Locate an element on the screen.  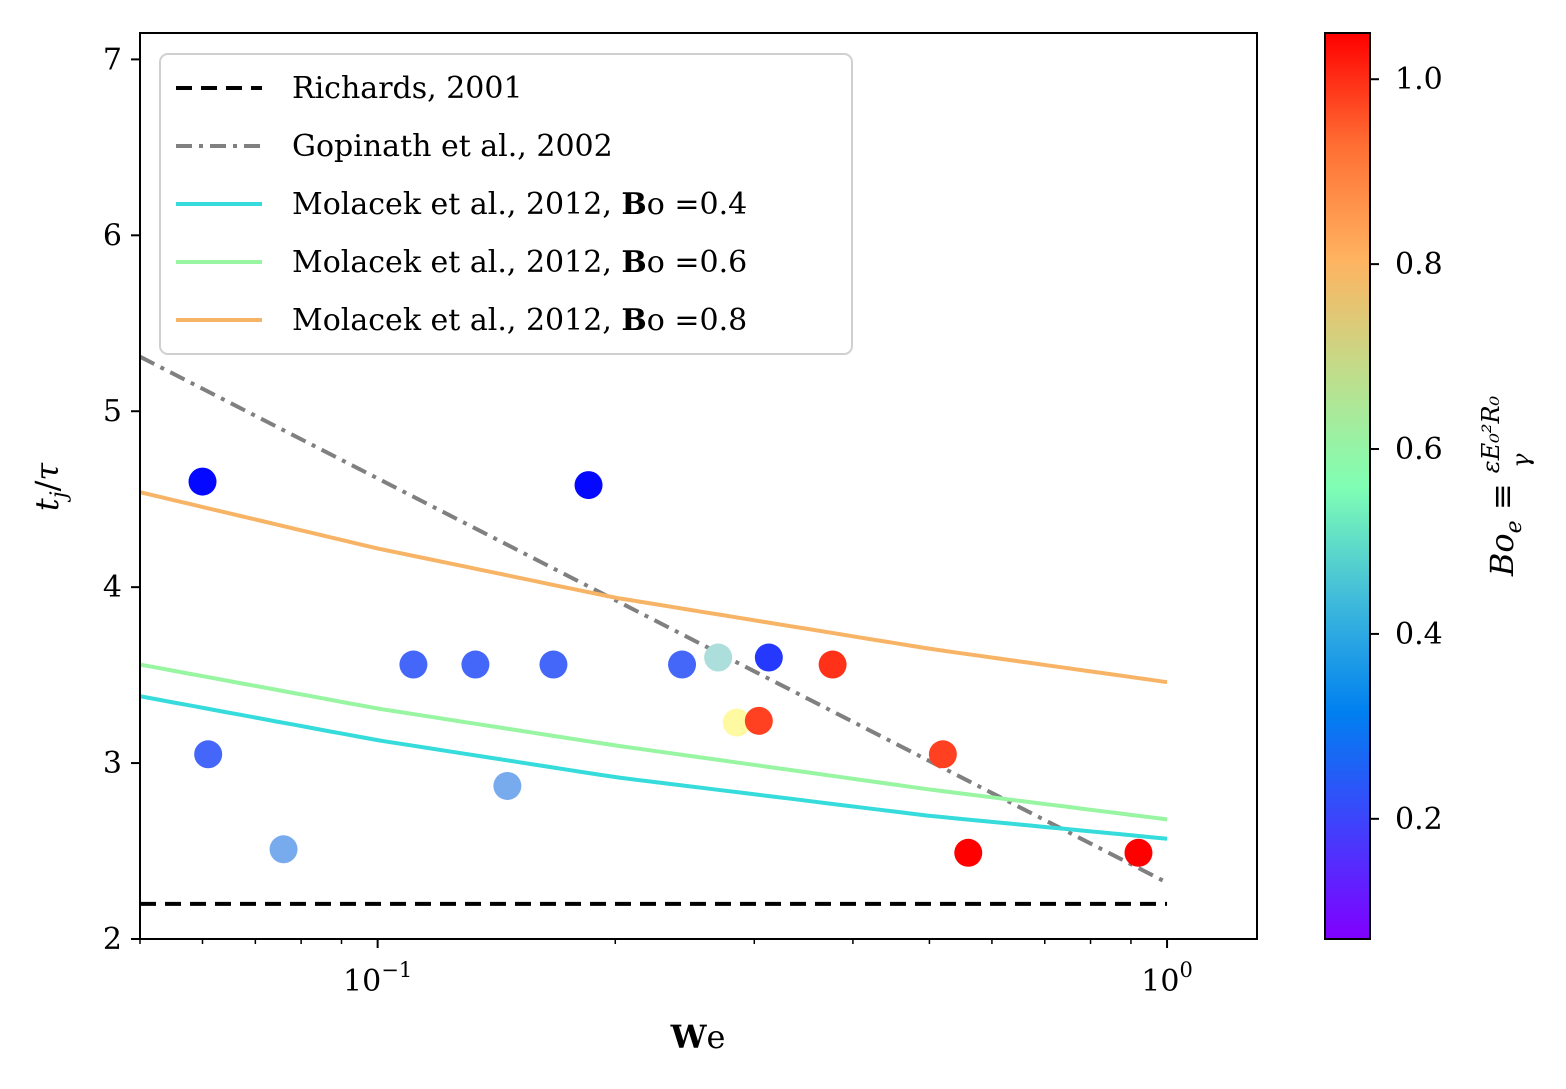
colorbar-tick-label: 0.2 is located at coordinates (1419, 819).